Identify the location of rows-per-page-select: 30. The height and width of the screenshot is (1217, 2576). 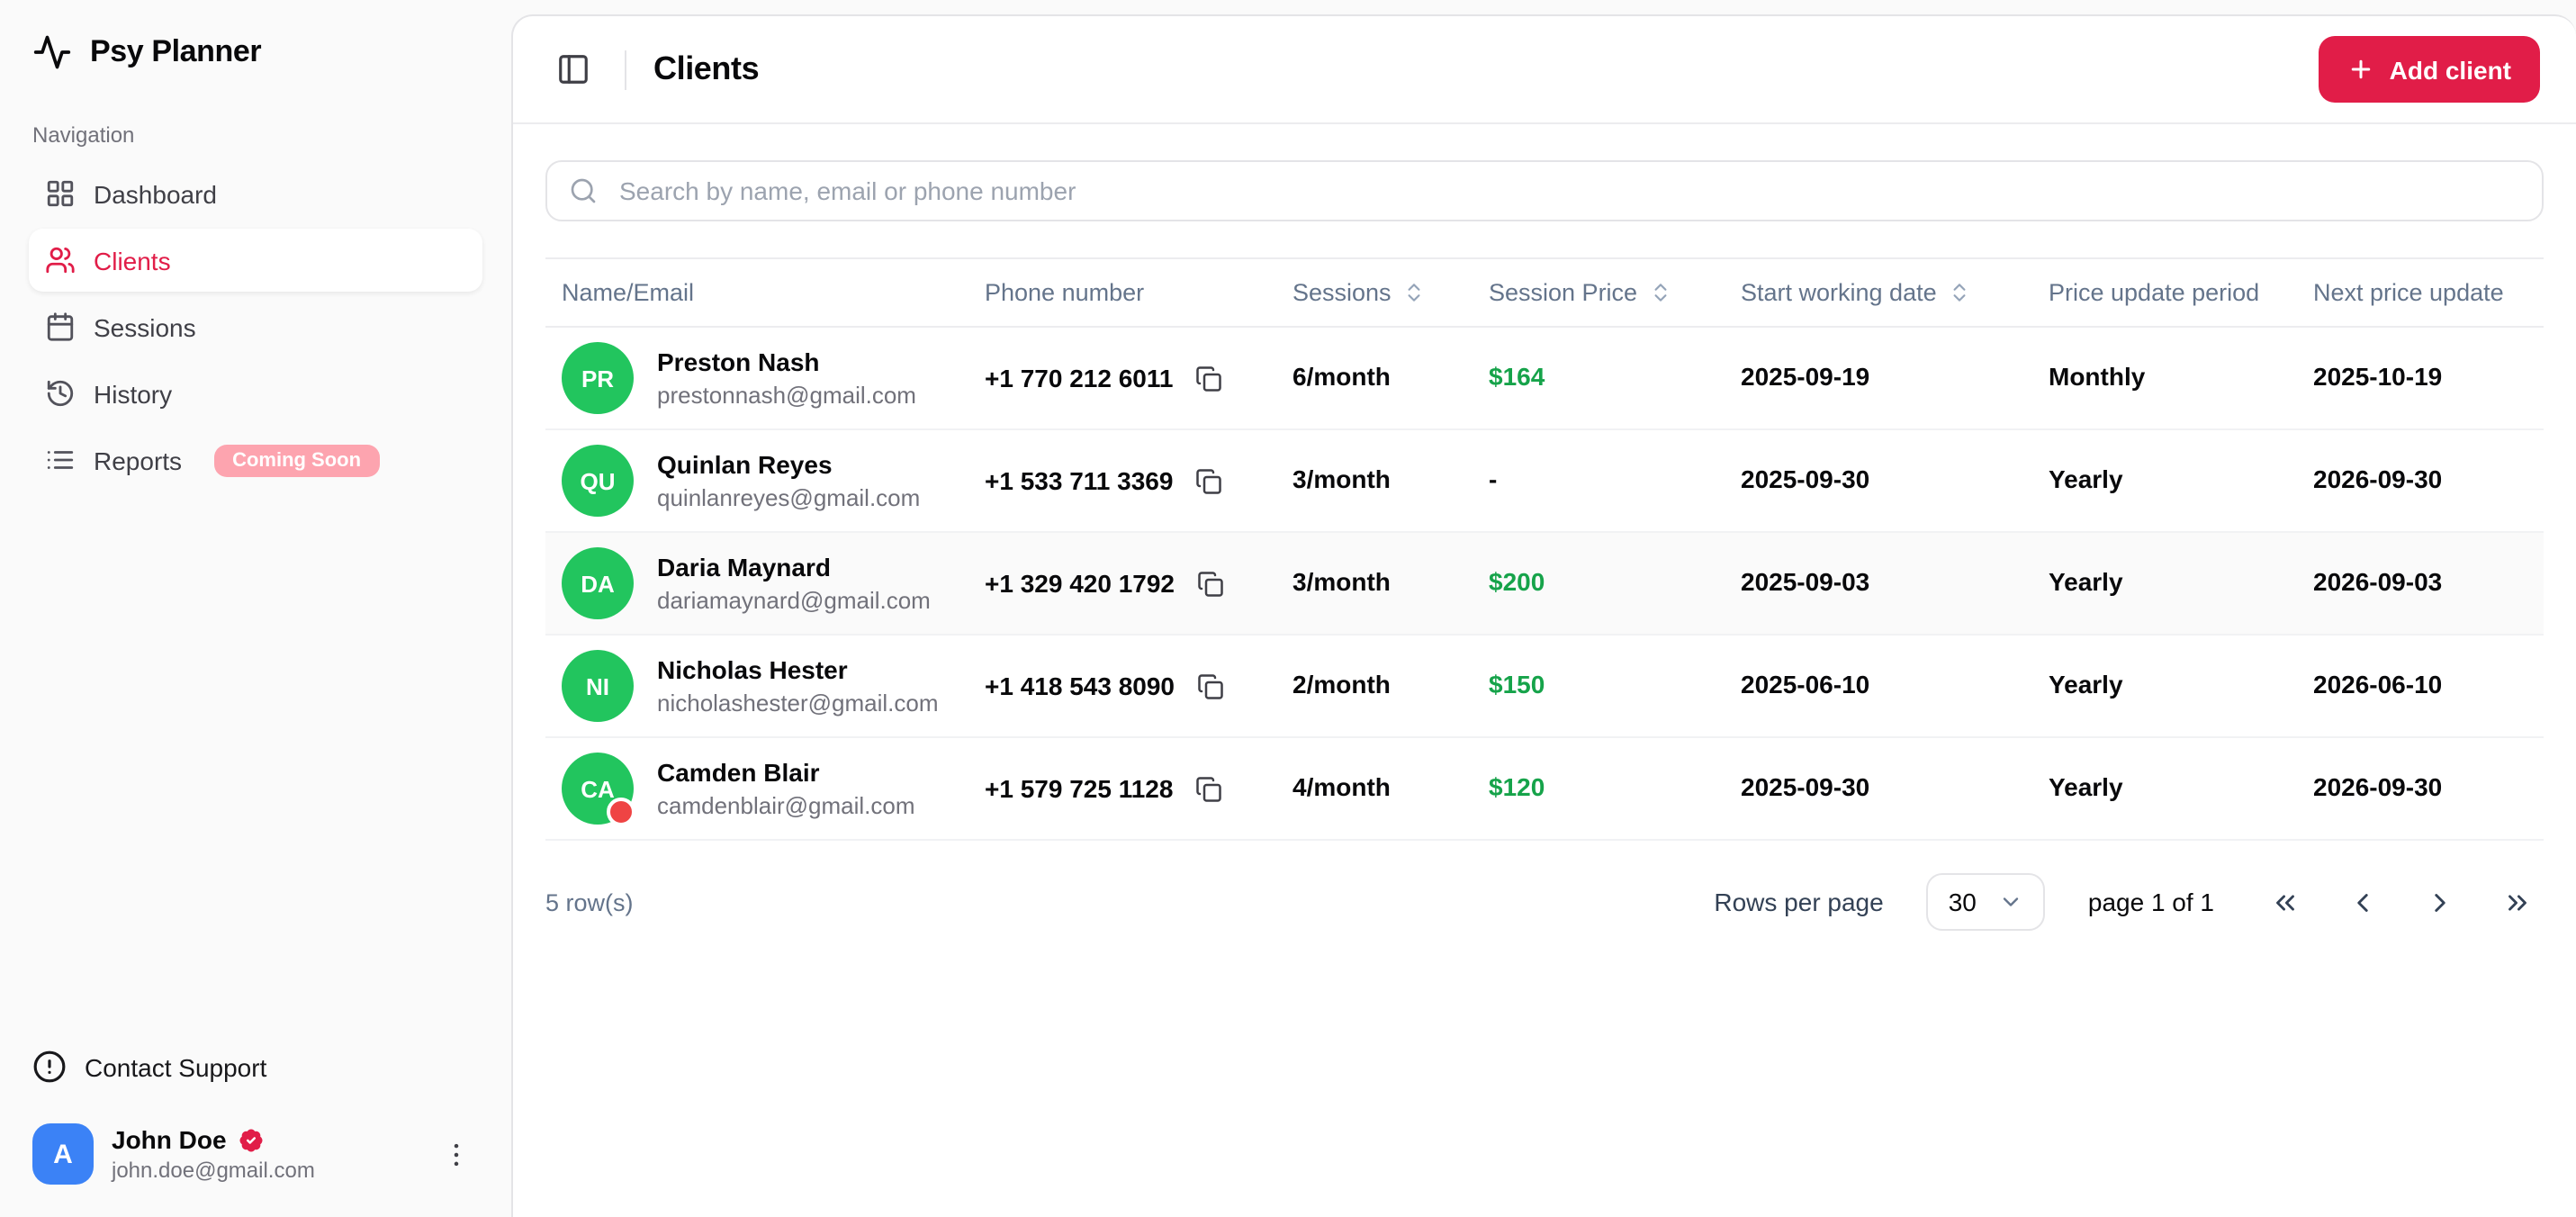
(1985, 902).